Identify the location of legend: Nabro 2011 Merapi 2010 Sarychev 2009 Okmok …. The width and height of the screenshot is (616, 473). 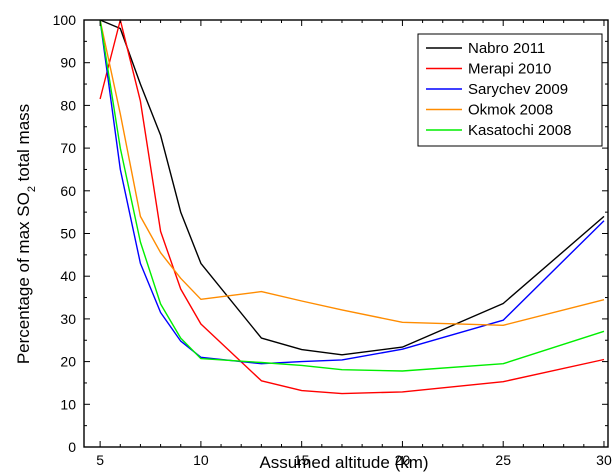
(510, 90).